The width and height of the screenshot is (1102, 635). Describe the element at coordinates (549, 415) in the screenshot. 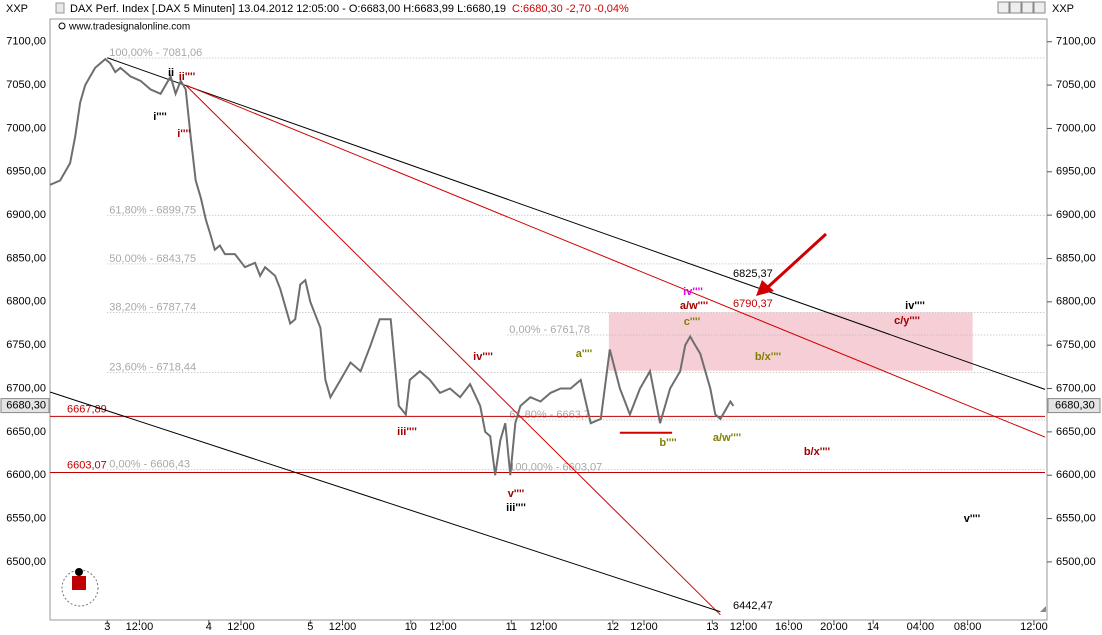

I see `fib-label: 61,80% - 6663,7` at that location.